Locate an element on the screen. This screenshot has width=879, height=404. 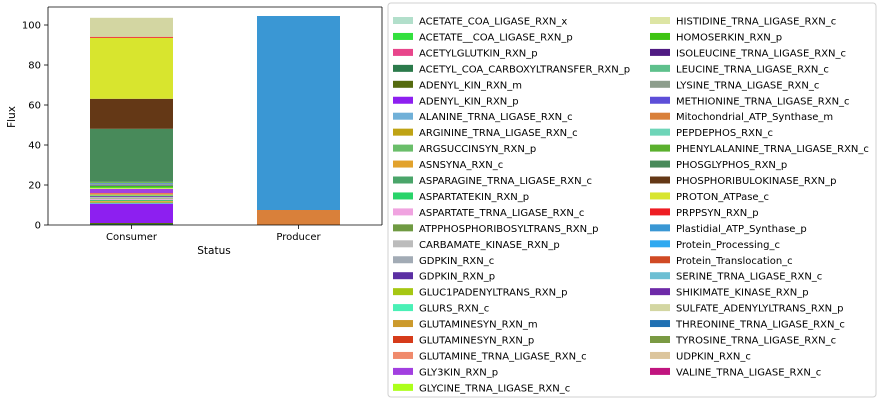
x-axis-label: Status is located at coordinates (213, 251).